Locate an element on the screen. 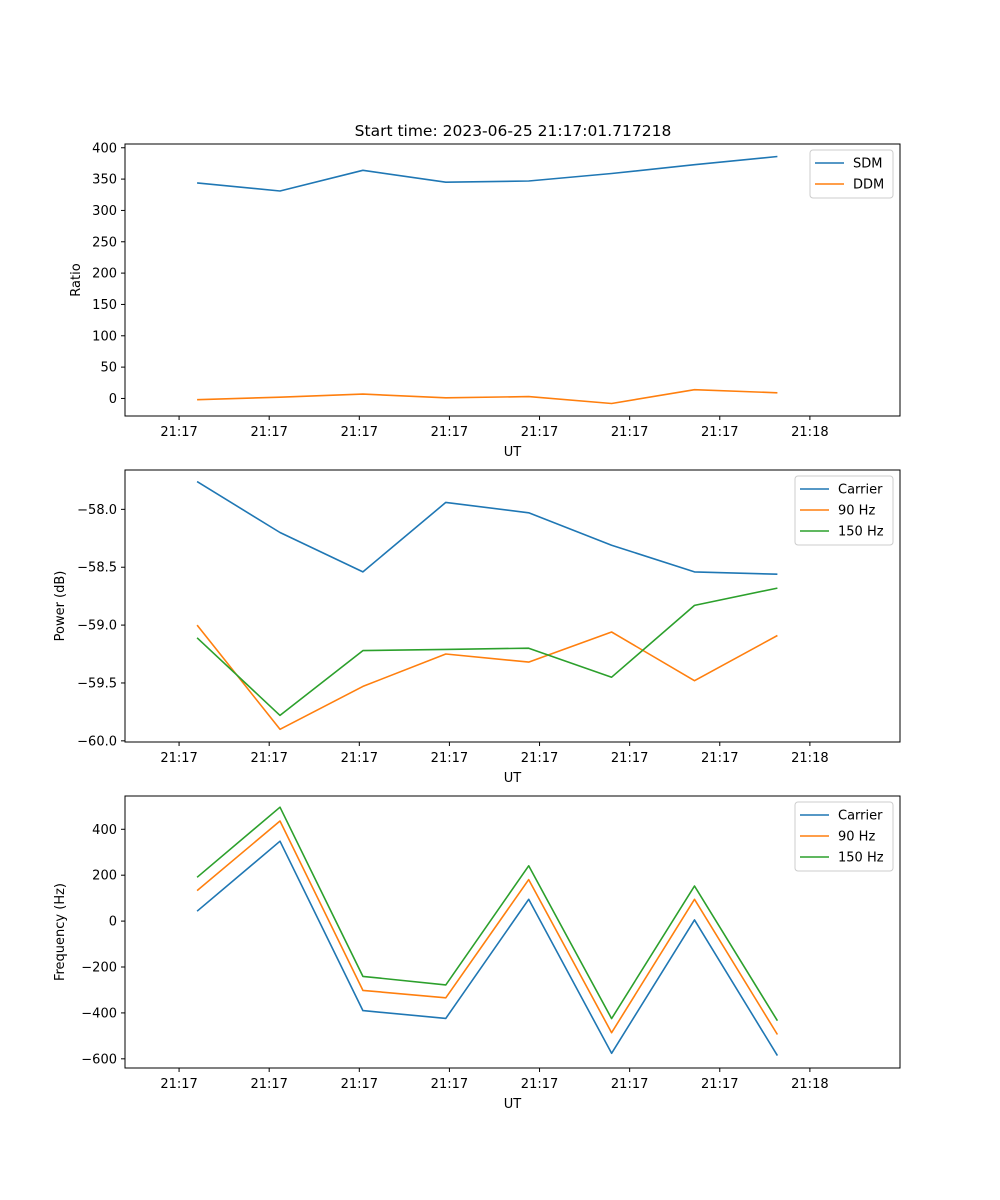  y-axis-label: Power (dB) is located at coordinates (60, 606).